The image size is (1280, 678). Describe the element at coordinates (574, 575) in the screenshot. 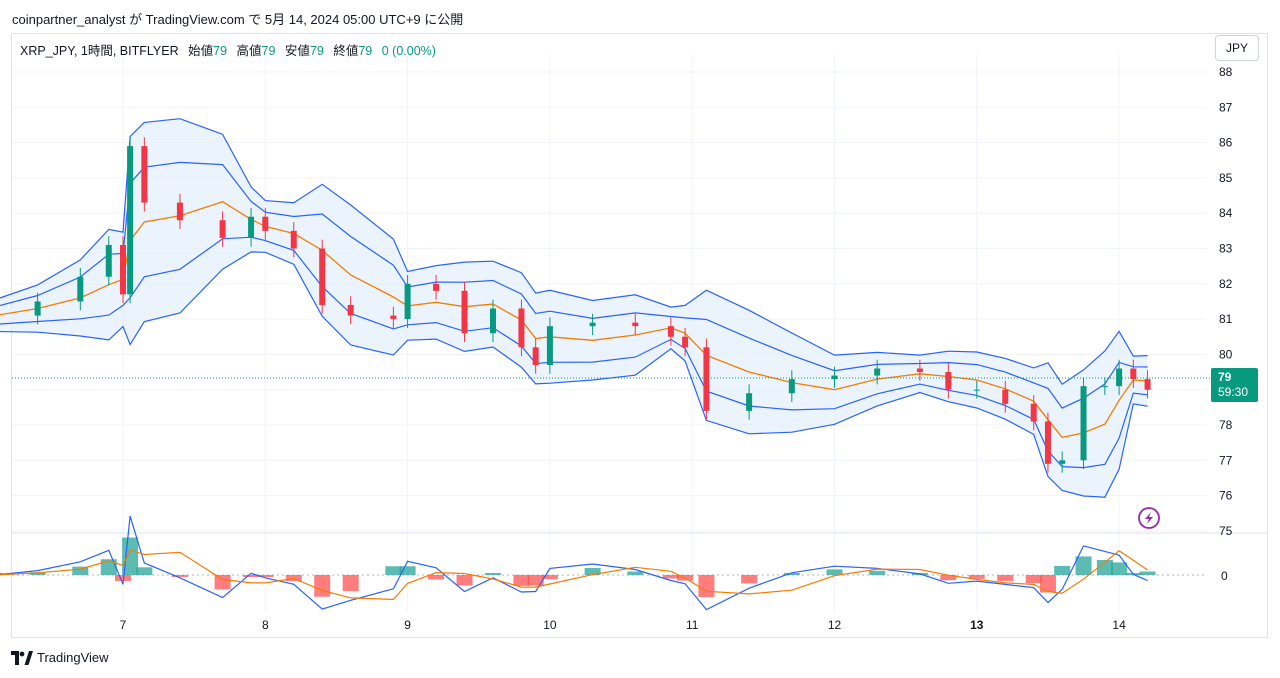

I see `macd-signal-line` at that location.